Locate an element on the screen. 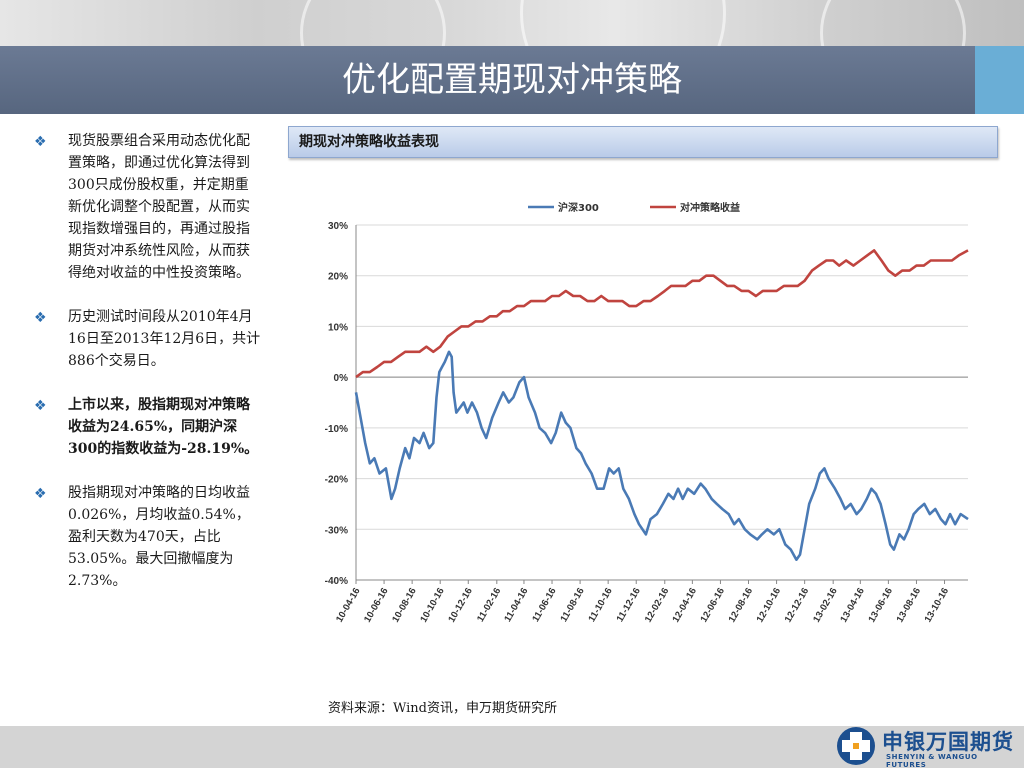  x-tick-label: 12-06-16 is located at coordinates (712, 605).